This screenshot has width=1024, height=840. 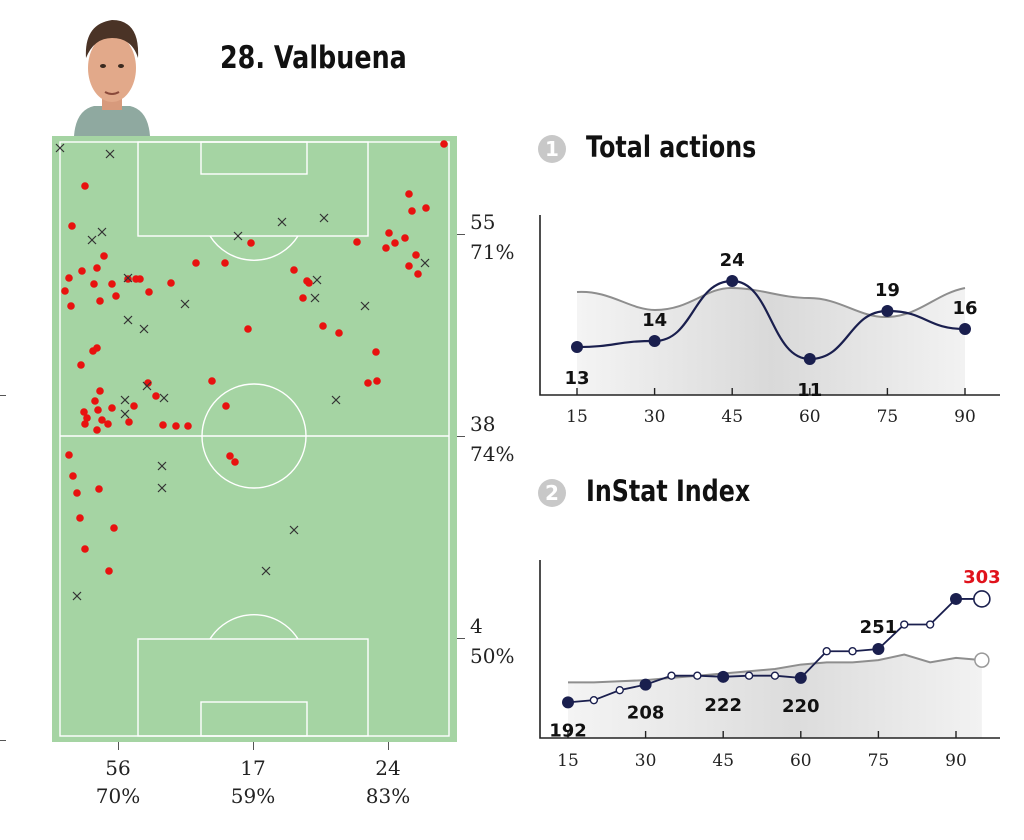 What do you see at coordinates (964, 308) in the screenshot?
I see `data-label: 16` at bounding box center [964, 308].